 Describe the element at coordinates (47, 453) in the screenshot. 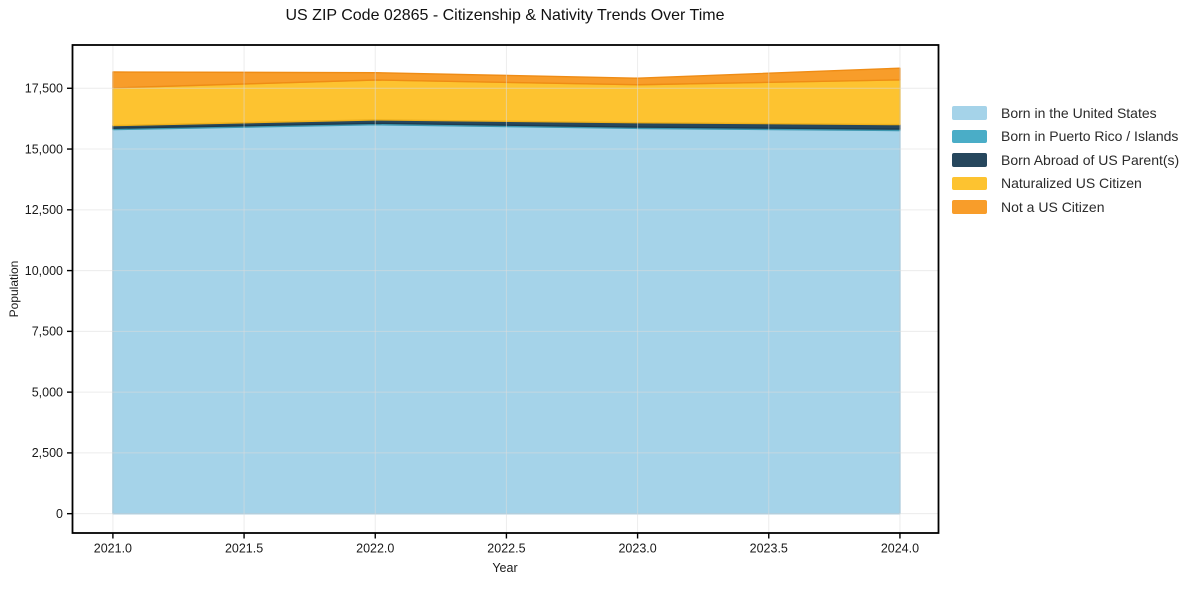

I see `y-tick-label: 2,500` at that location.